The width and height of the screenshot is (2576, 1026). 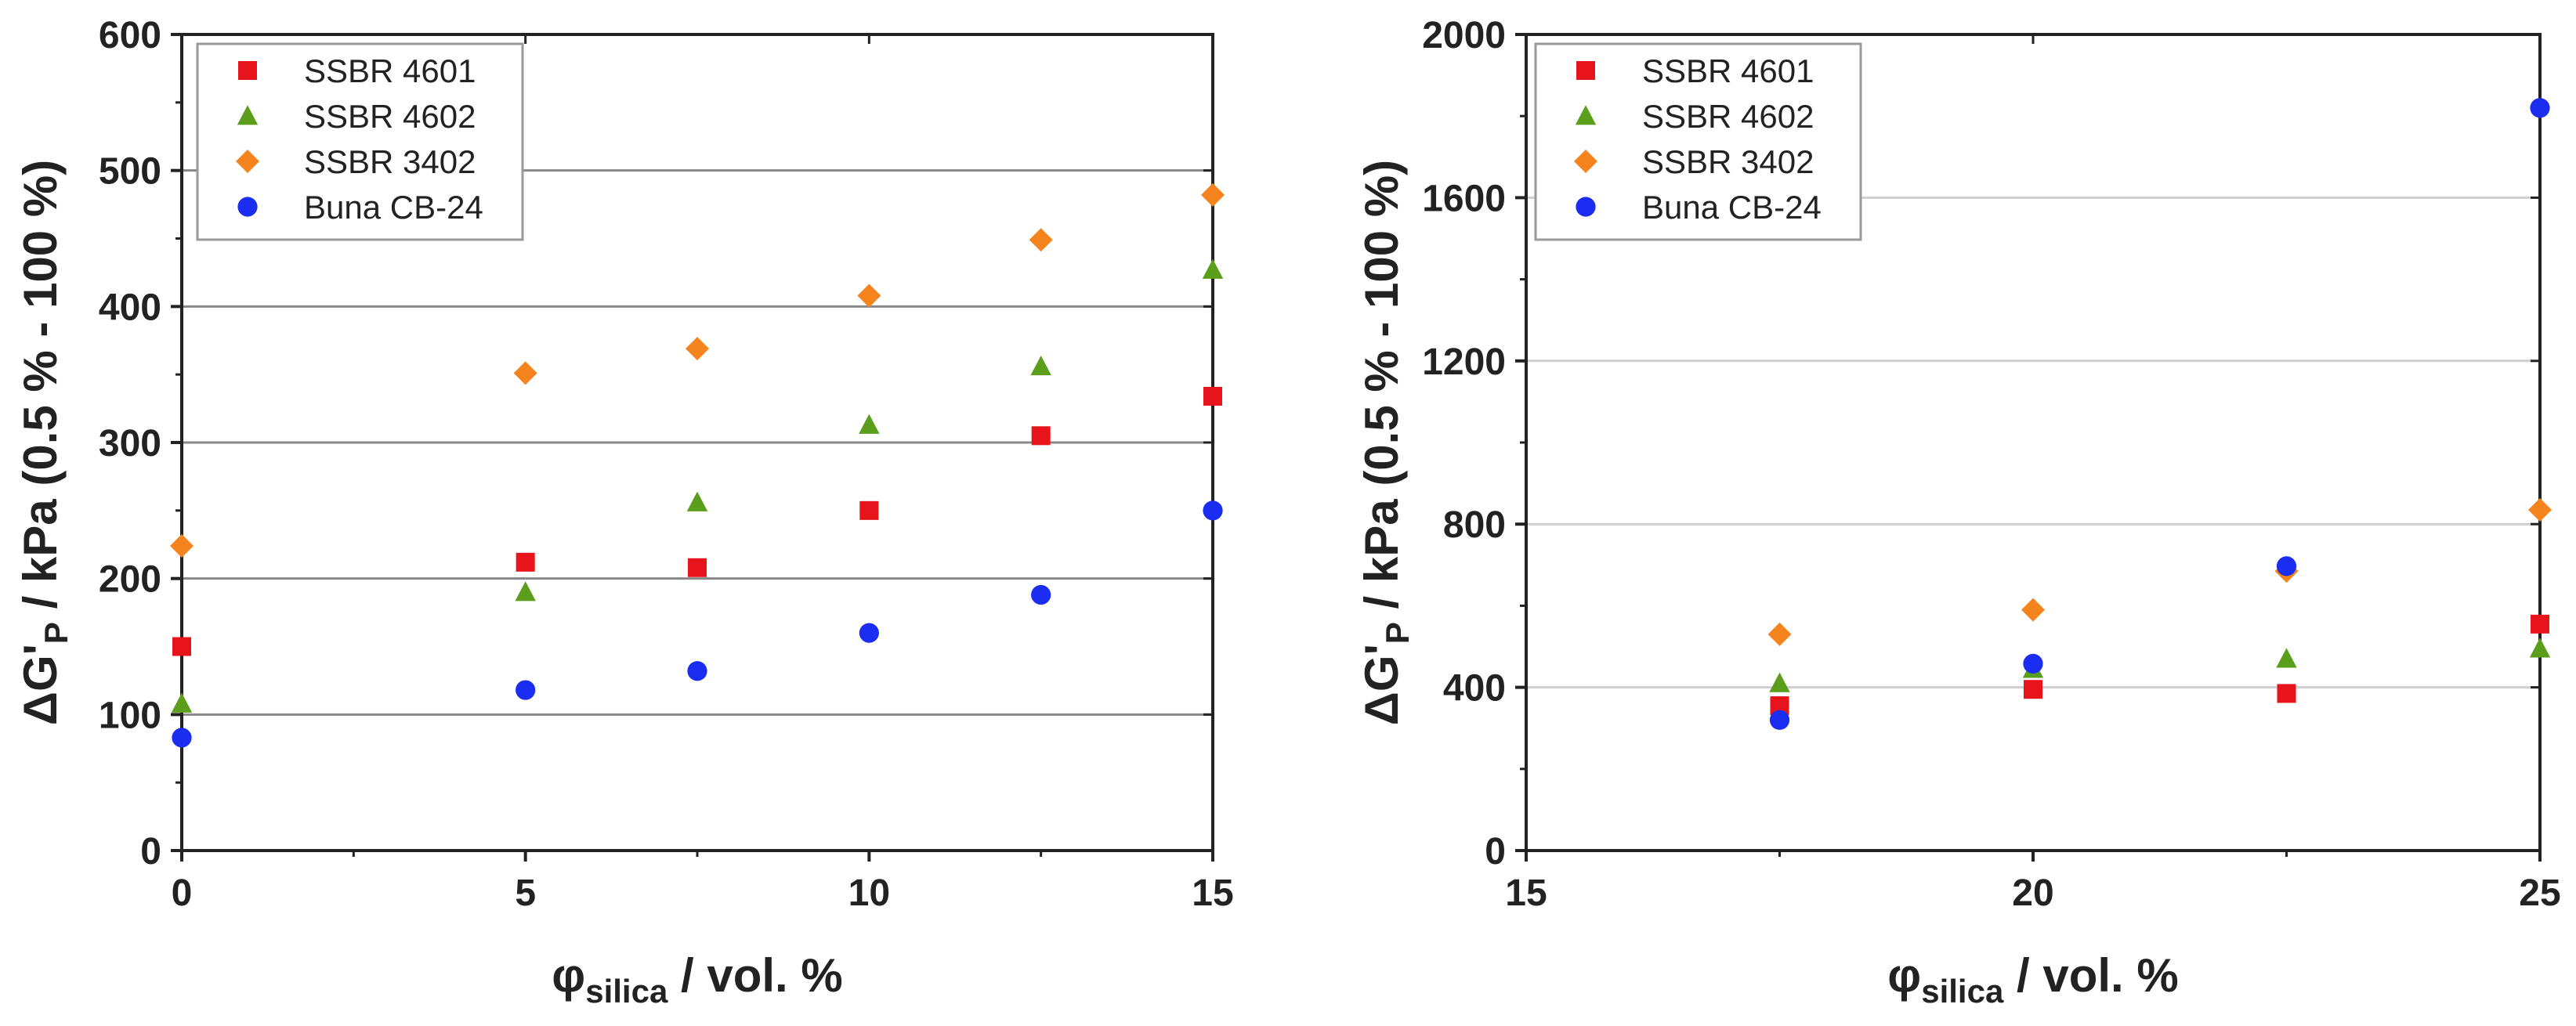 What do you see at coordinates (2032, 893) in the screenshot?
I see `x-tick-label: 20` at bounding box center [2032, 893].